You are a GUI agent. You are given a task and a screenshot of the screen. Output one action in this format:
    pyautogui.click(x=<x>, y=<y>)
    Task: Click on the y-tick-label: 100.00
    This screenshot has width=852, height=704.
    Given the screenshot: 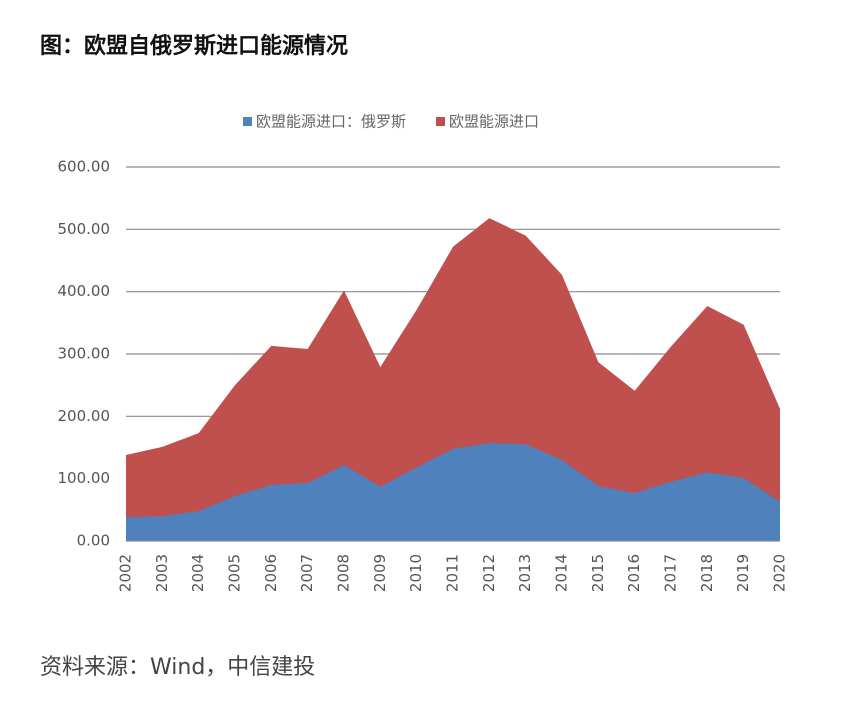 What is the action you would take?
    pyautogui.click(x=84, y=478)
    